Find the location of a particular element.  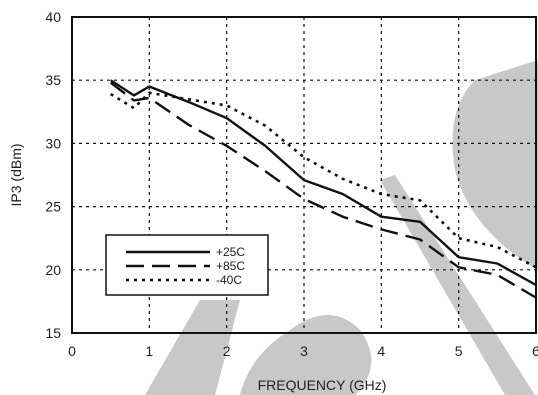

x-tick-label: 2 is located at coordinates (227, 351).